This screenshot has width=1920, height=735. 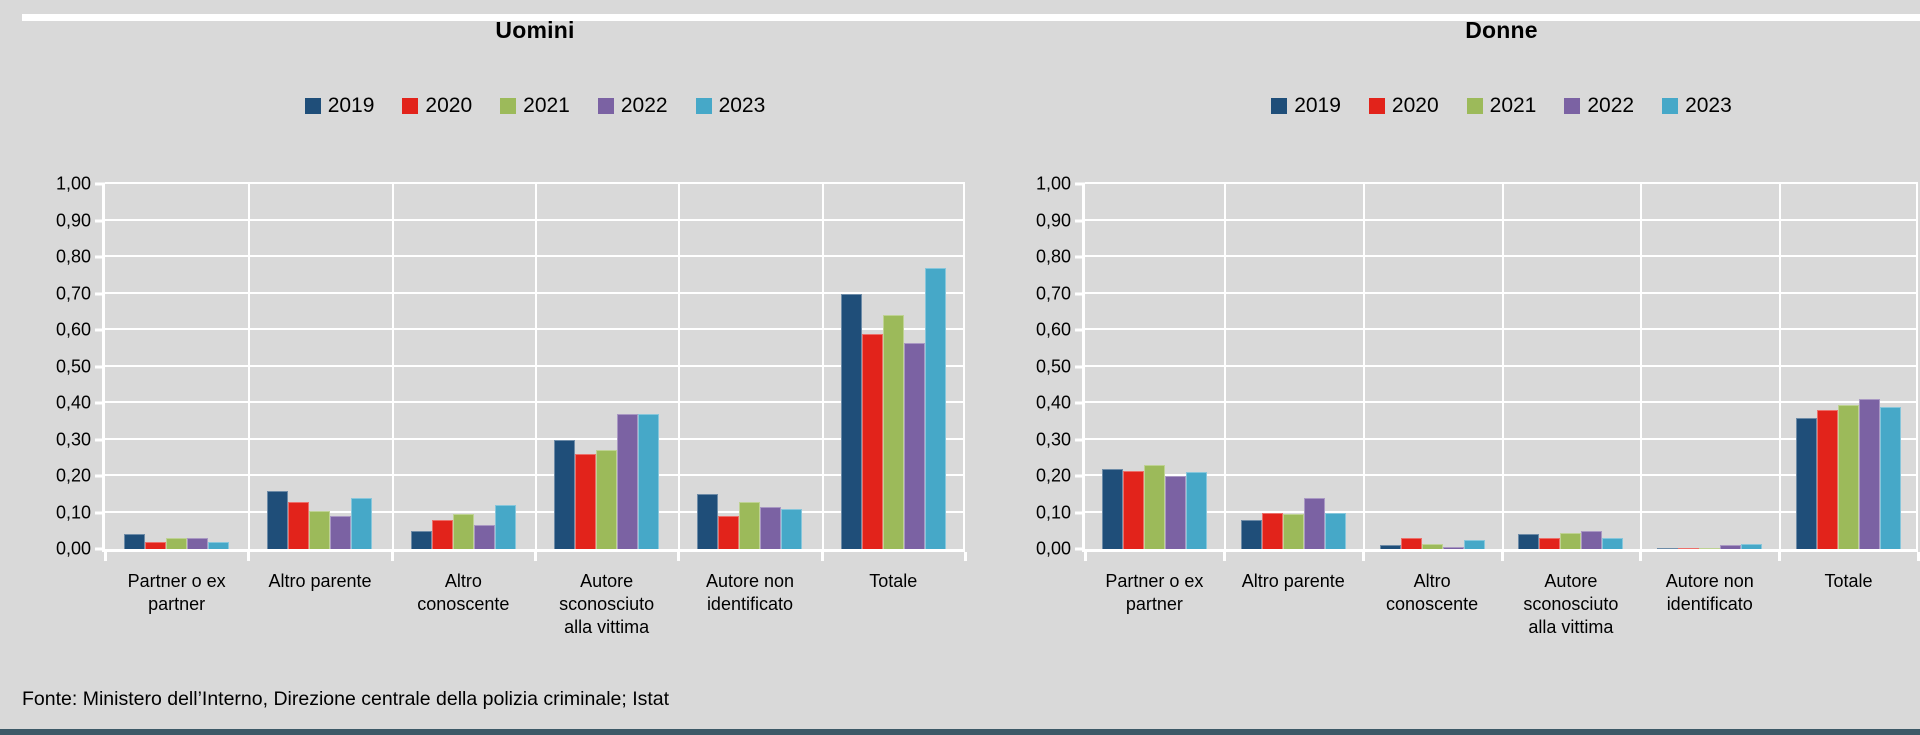 What do you see at coordinates (508, 106) in the screenshot?
I see `legend-swatch-2021` at bounding box center [508, 106].